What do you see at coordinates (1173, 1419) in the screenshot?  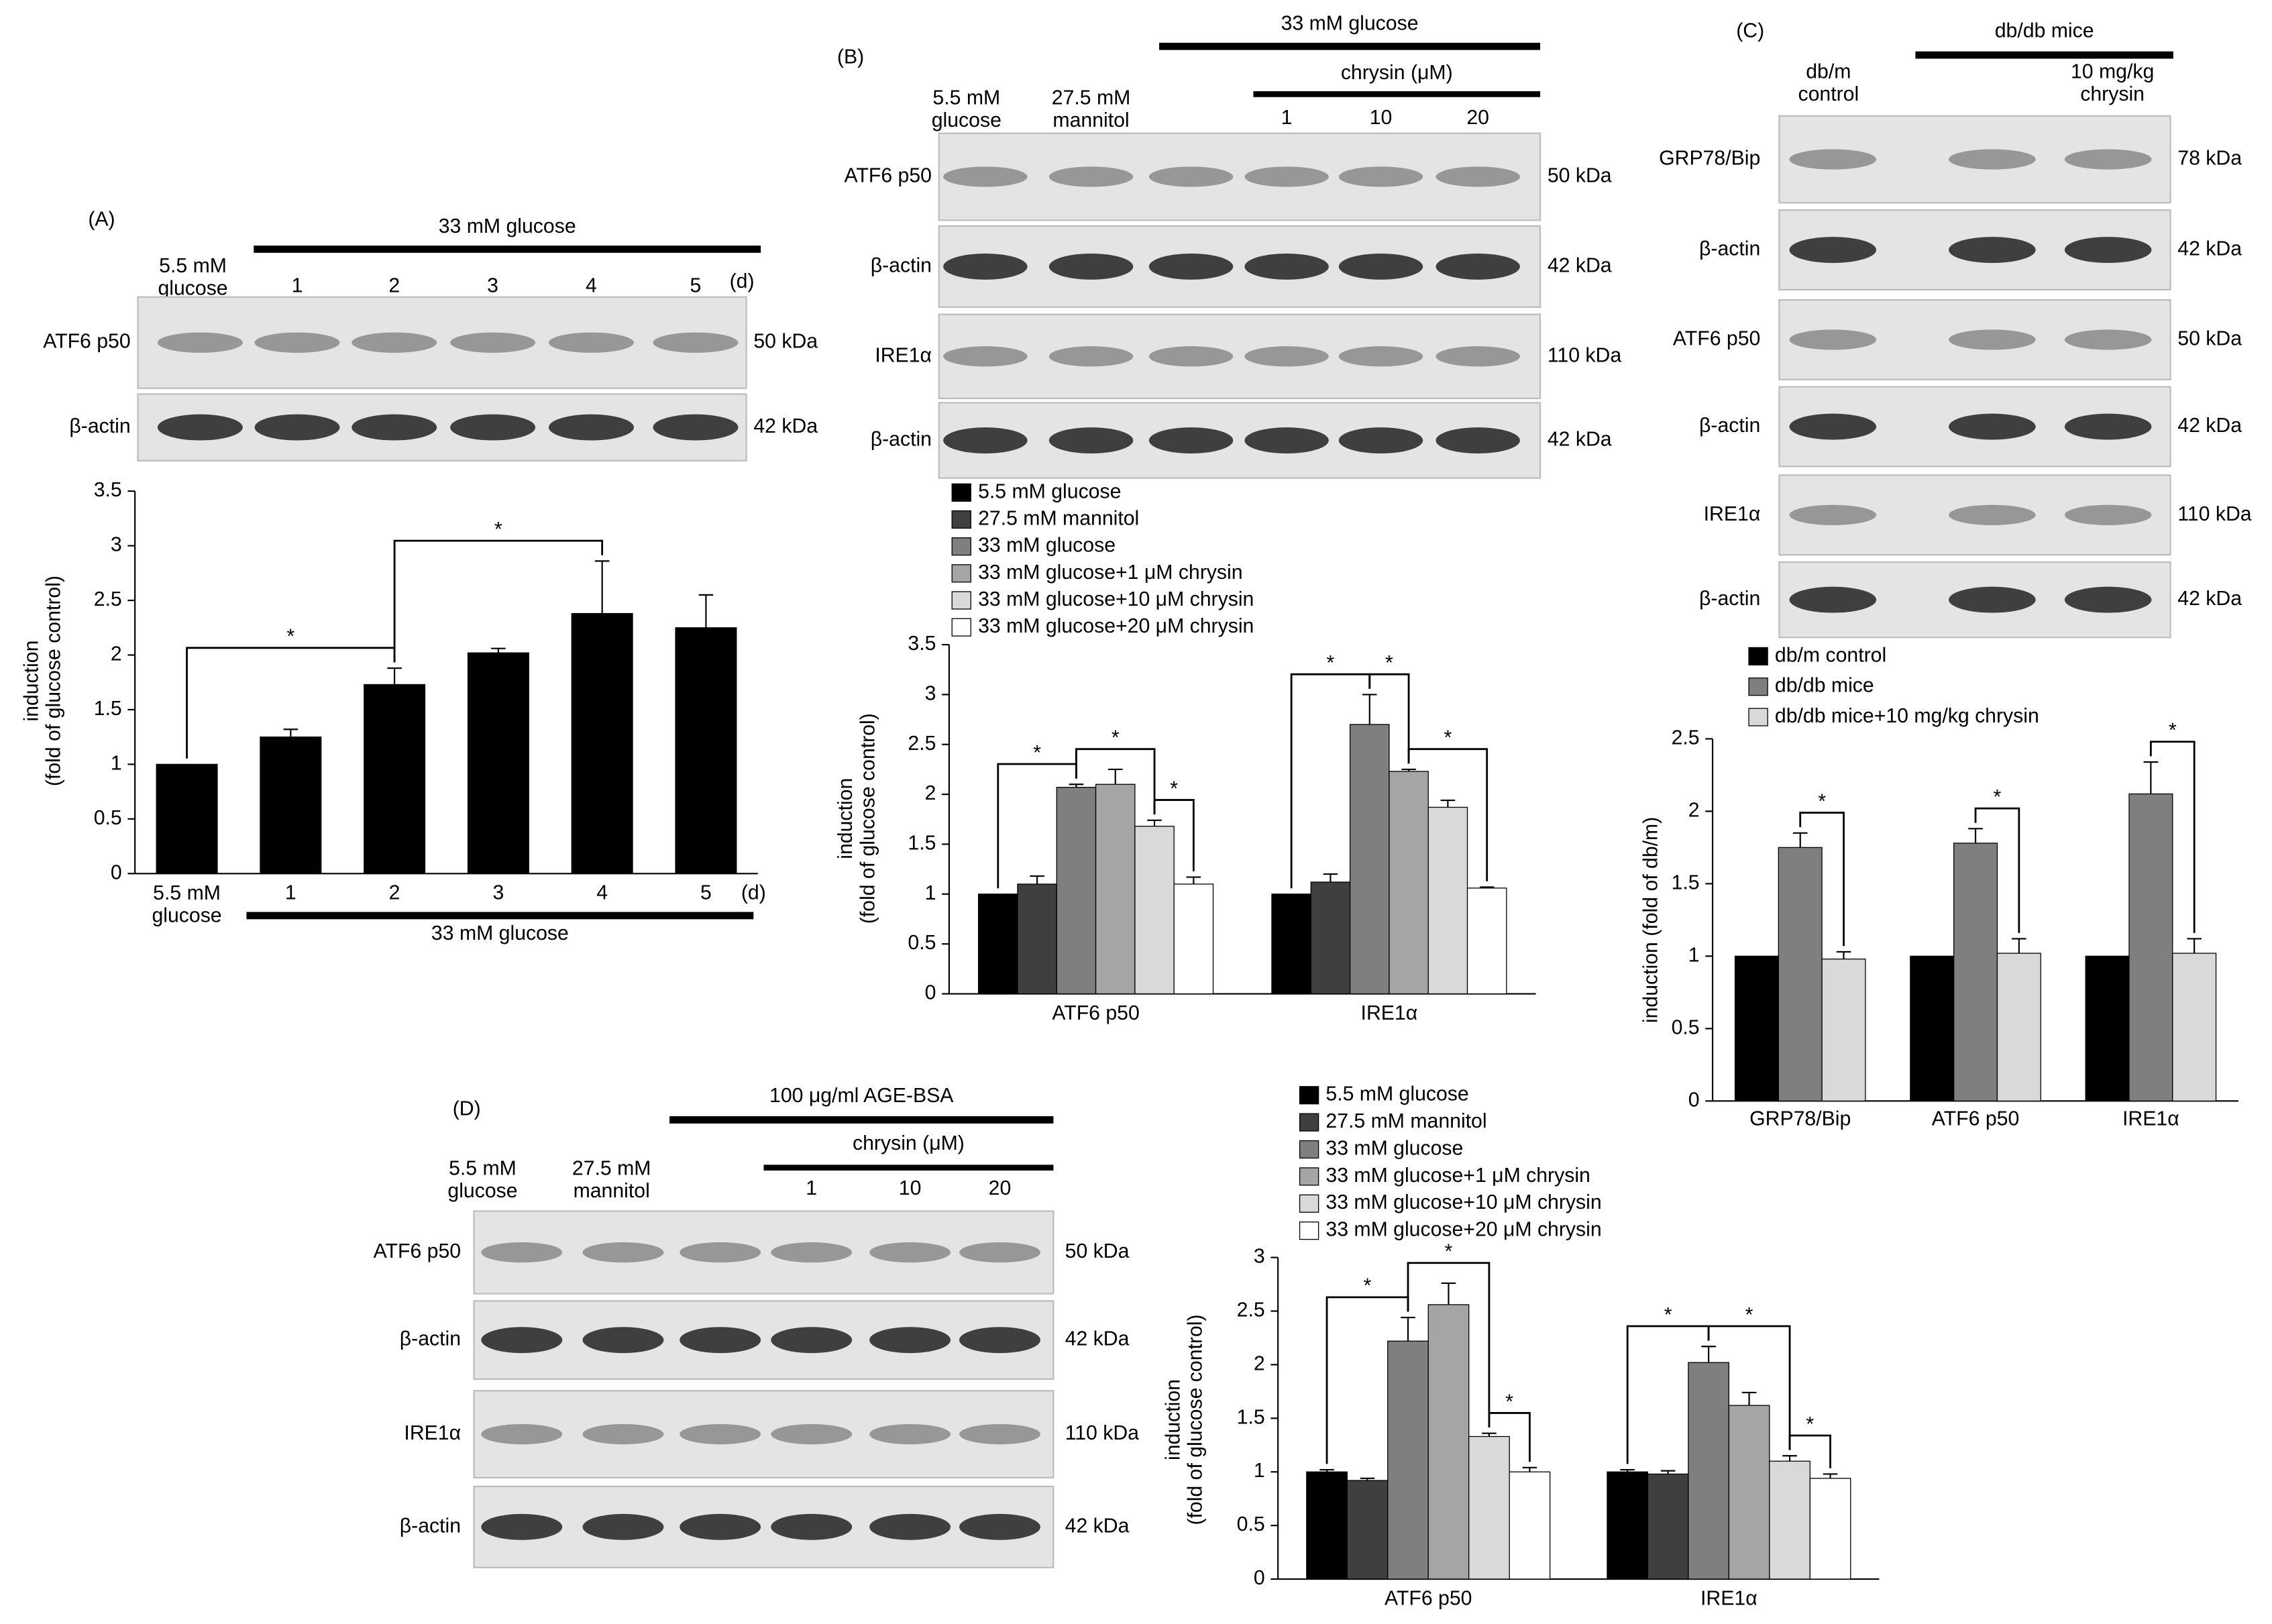 I see `text-line: induction` at bounding box center [1173, 1419].